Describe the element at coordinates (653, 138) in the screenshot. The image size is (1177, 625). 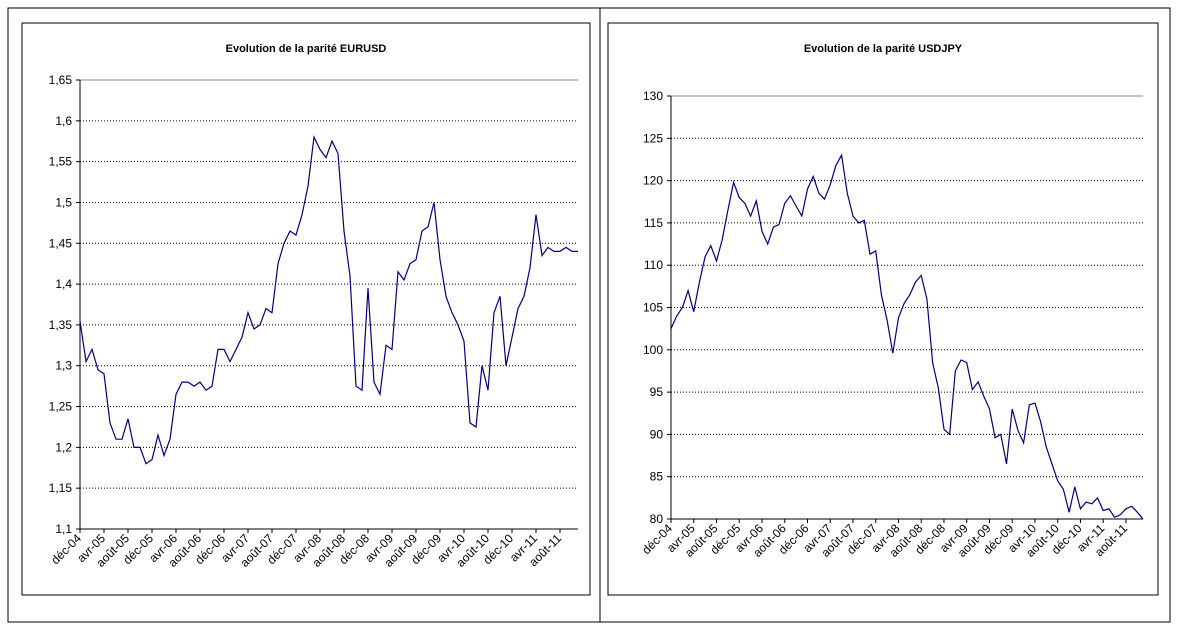
I see `y-tick-label: 125` at that location.